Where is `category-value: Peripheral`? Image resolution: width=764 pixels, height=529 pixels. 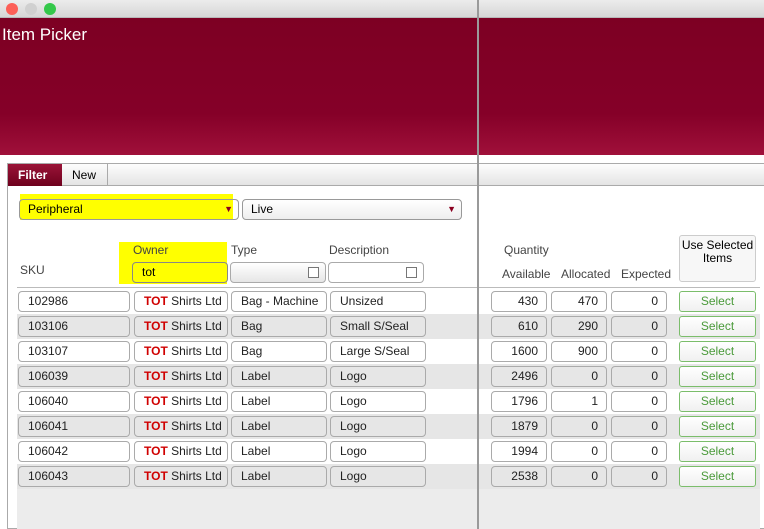 category-value: Peripheral is located at coordinates (55, 209).